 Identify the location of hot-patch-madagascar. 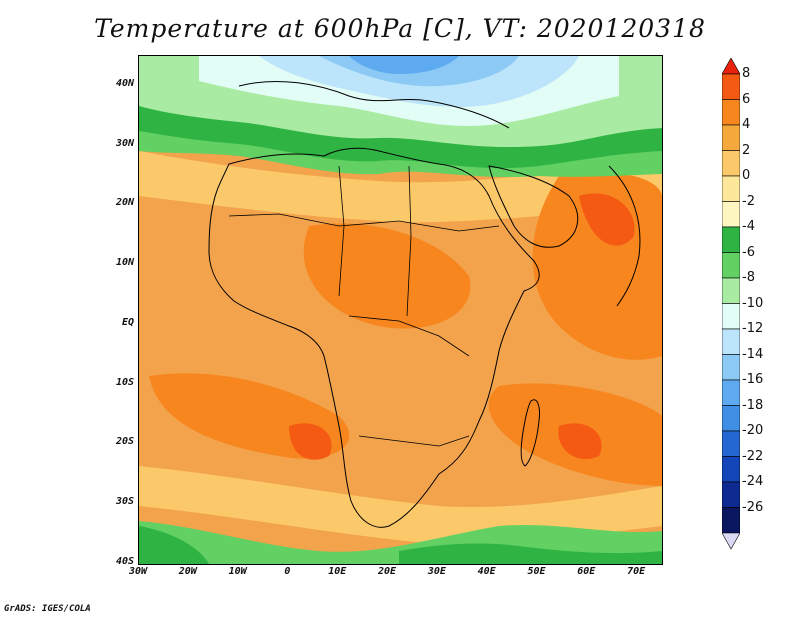
(580, 441).